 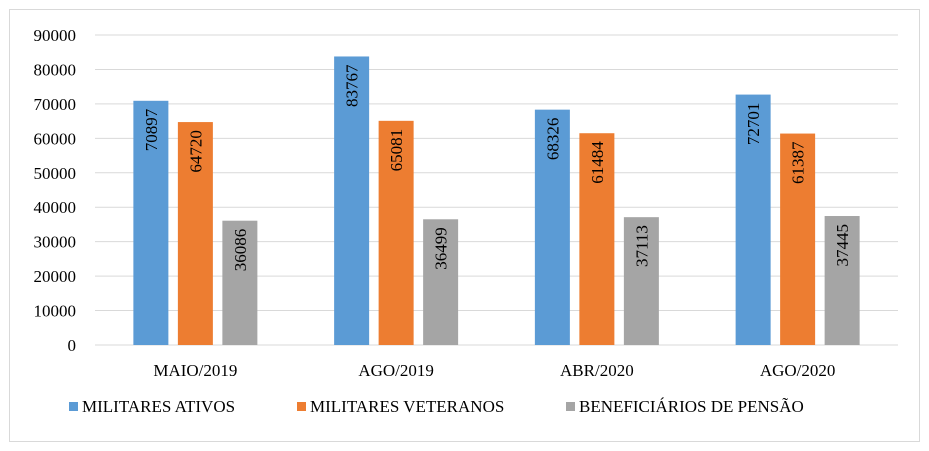 What do you see at coordinates (396, 150) in the screenshot?
I see `data-label: 65081` at bounding box center [396, 150].